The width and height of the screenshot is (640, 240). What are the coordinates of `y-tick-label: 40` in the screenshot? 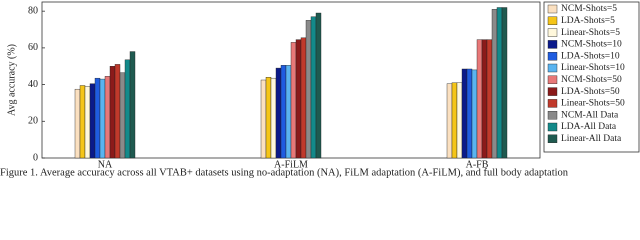 It's located at (33, 84).